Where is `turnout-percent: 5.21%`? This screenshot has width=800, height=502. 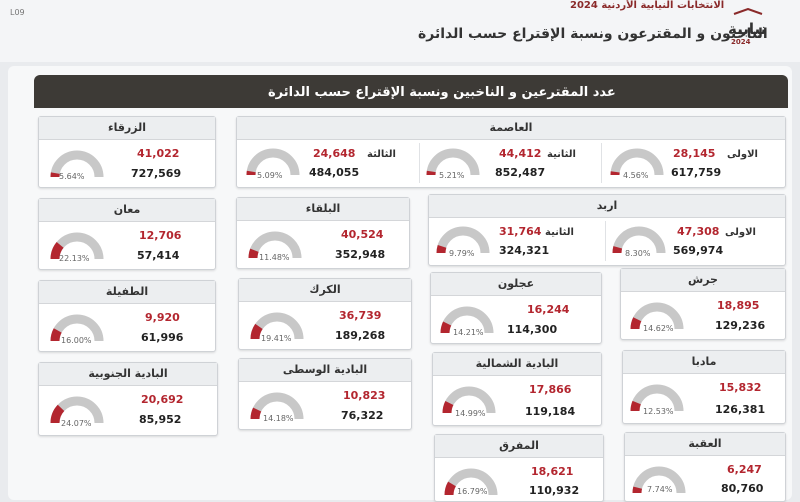
turnout-percent: 5.21% is located at coordinates (451, 175).